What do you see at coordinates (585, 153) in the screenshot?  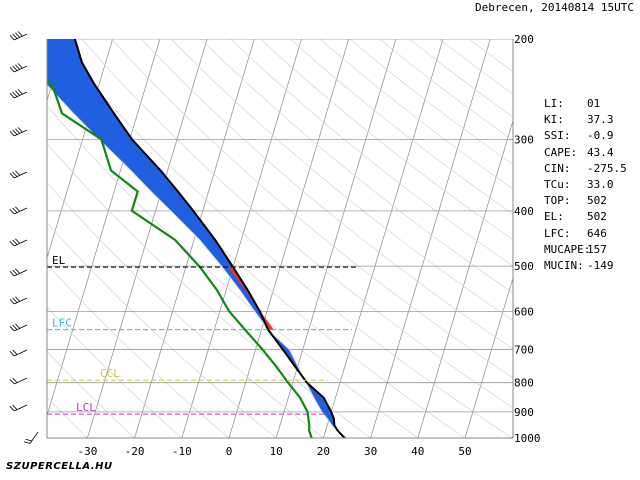 I see `index-row: CAPE: 43.4` at bounding box center [585, 153].